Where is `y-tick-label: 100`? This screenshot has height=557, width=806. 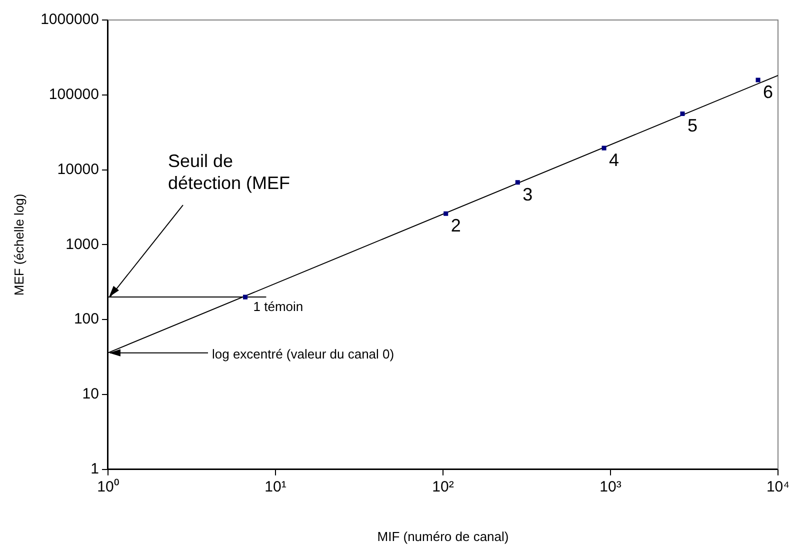 y-tick-label: 100 is located at coordinates (86, 319).